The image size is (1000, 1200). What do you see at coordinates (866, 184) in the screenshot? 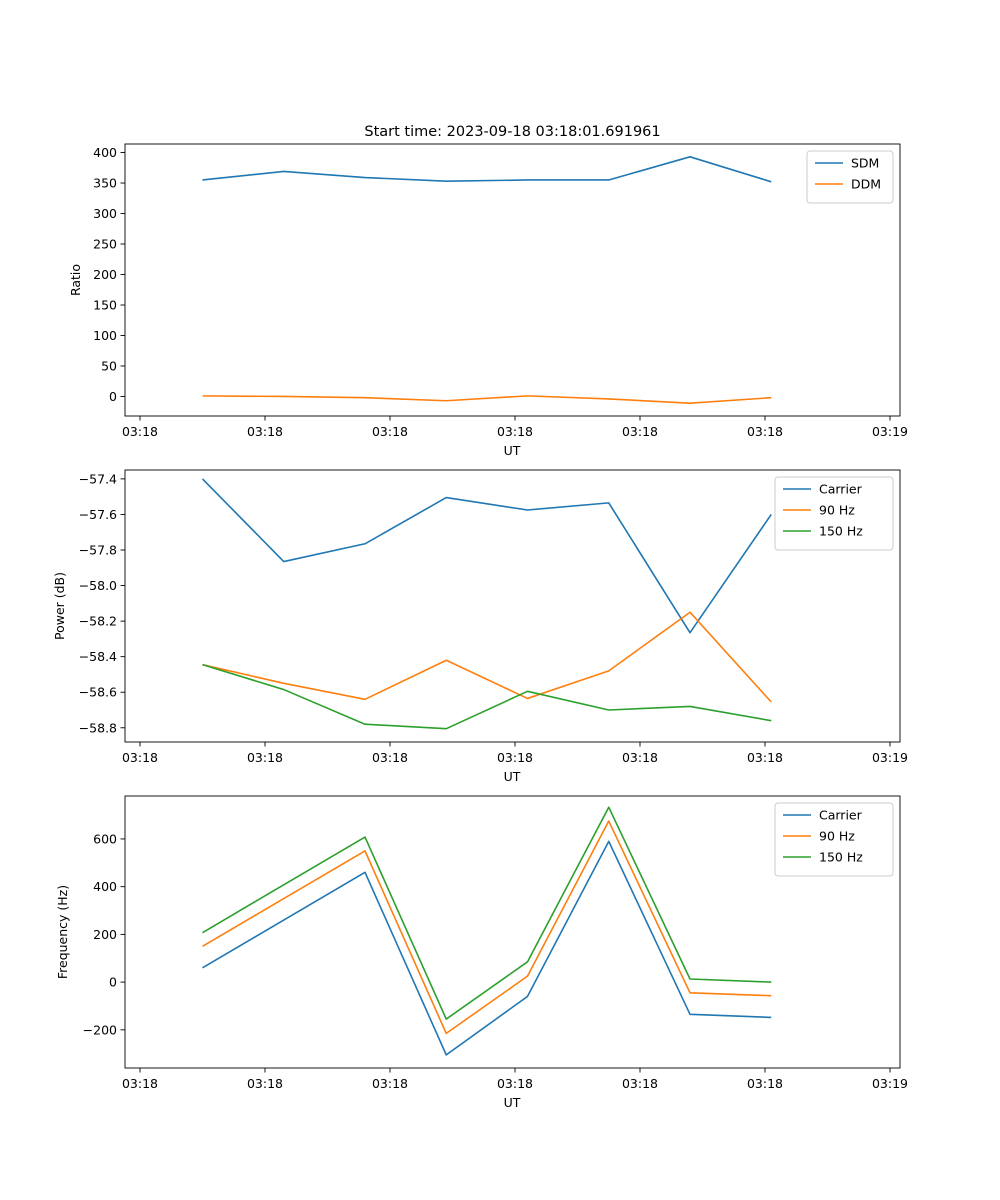
I see `legend-label: DDM` at bounding box center [866, 184].